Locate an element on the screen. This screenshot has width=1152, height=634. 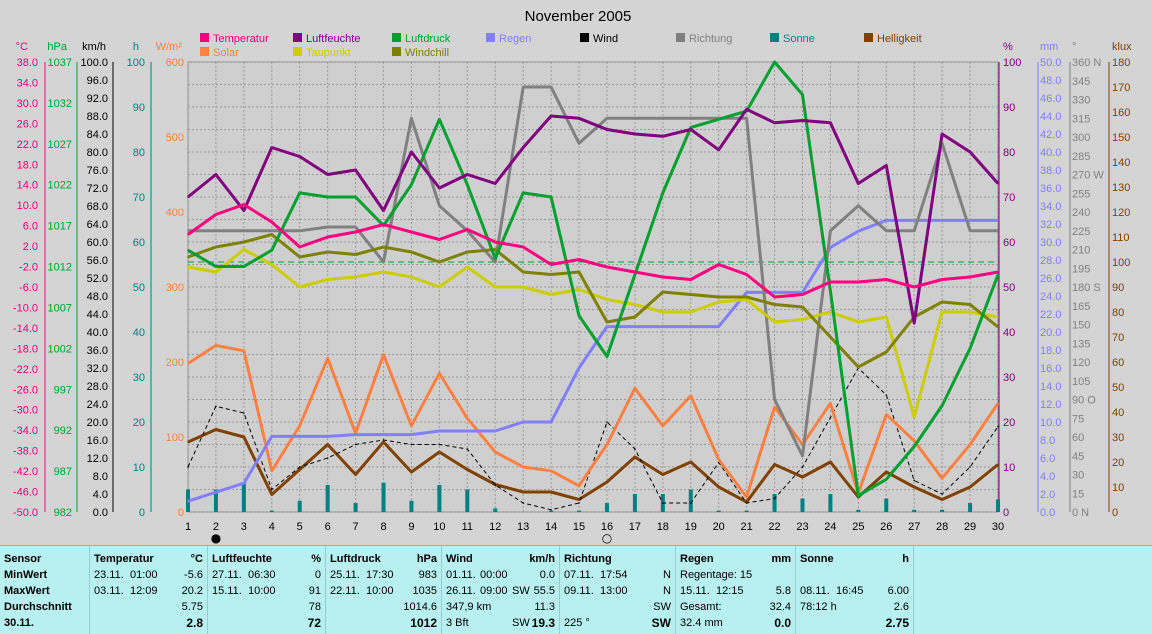
lux-axis-tick: 70 is located at coordinates (1118, 338).